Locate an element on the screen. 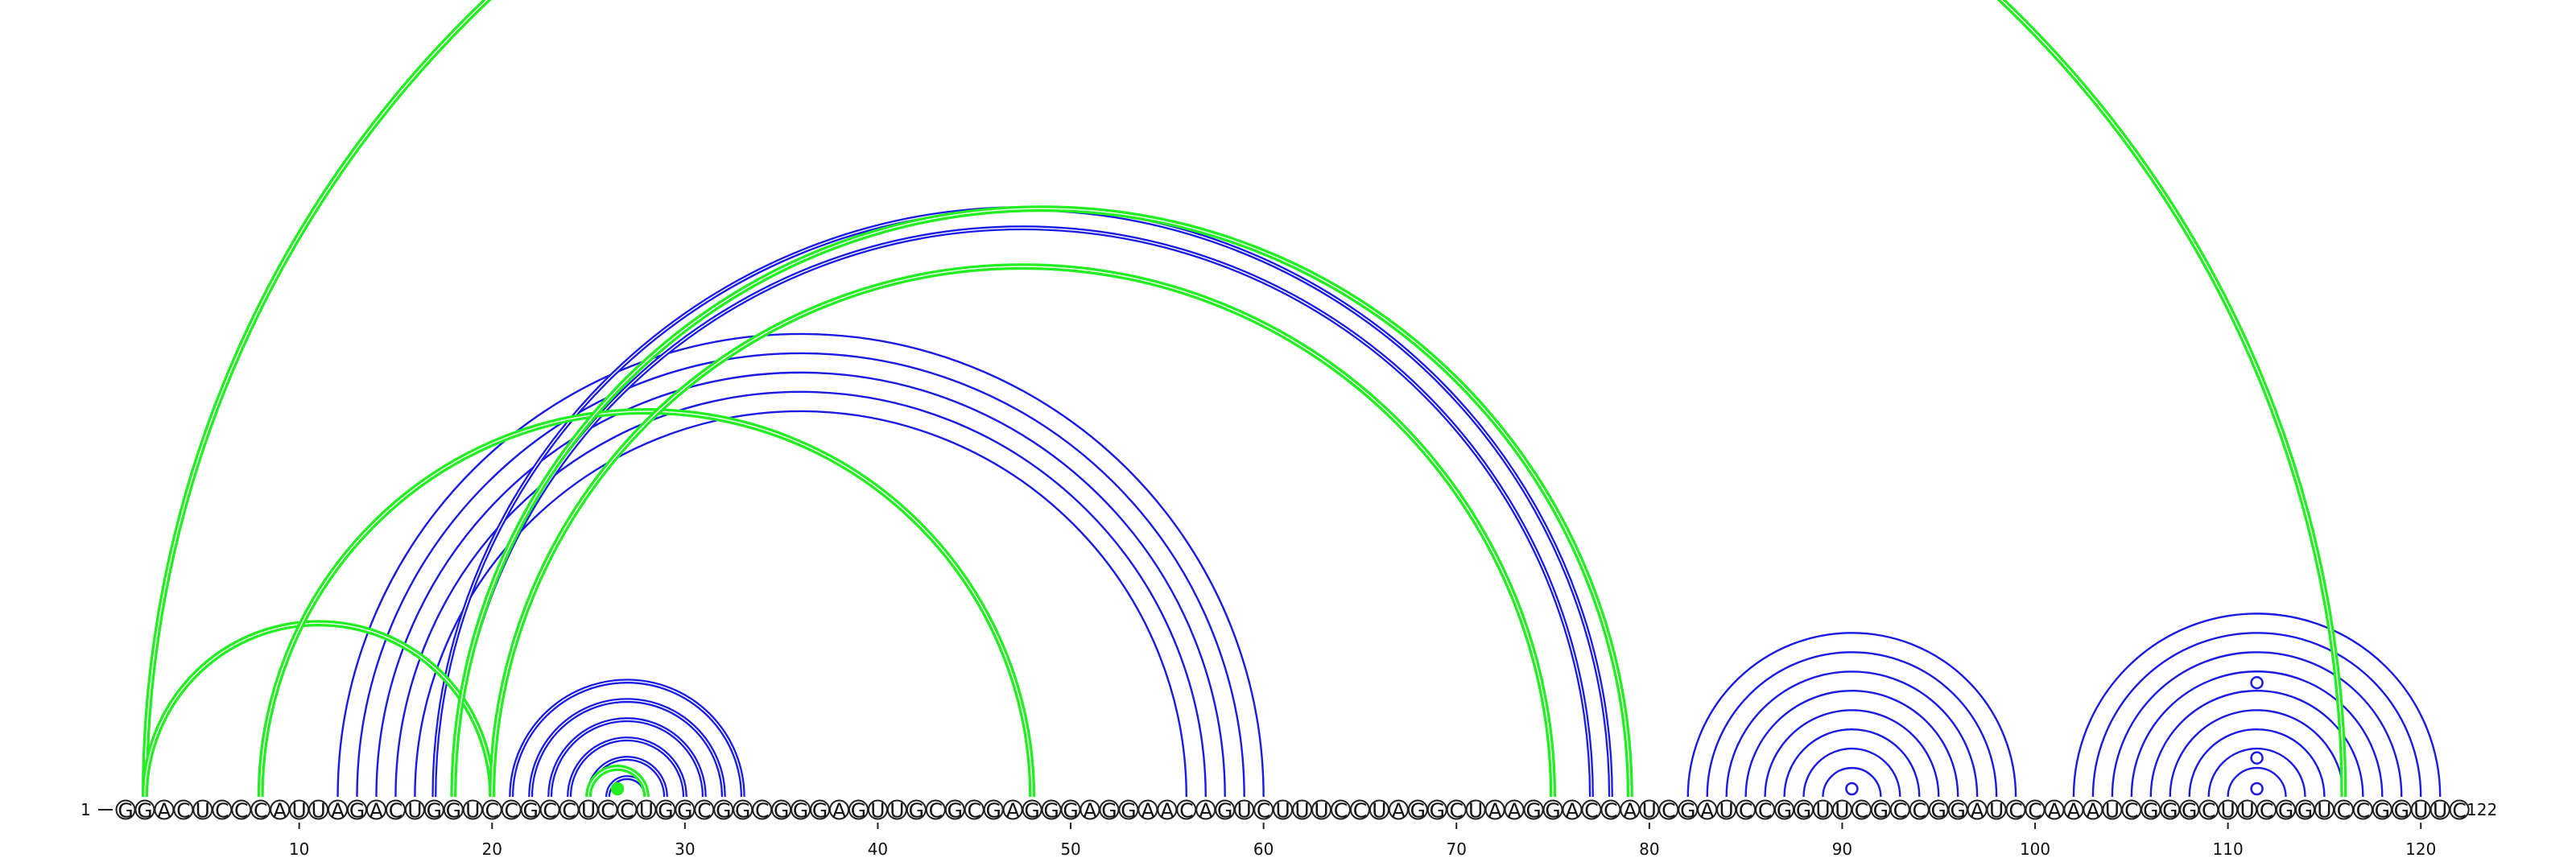  nucleotide-73: A is located at coordinates (1514, 811).